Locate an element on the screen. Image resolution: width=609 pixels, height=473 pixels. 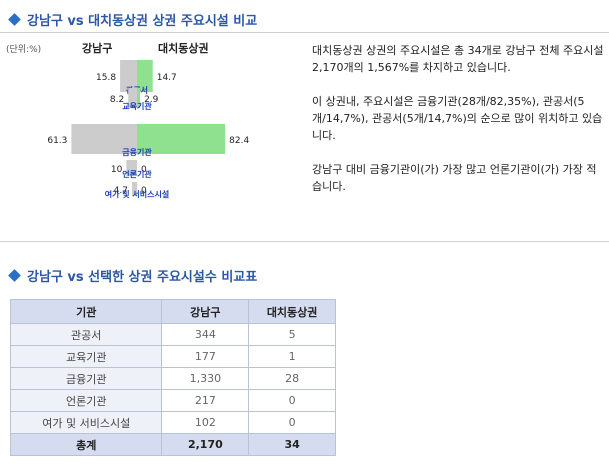
facility-name-cell: 언론기관 is located at coordinates (86, 400).